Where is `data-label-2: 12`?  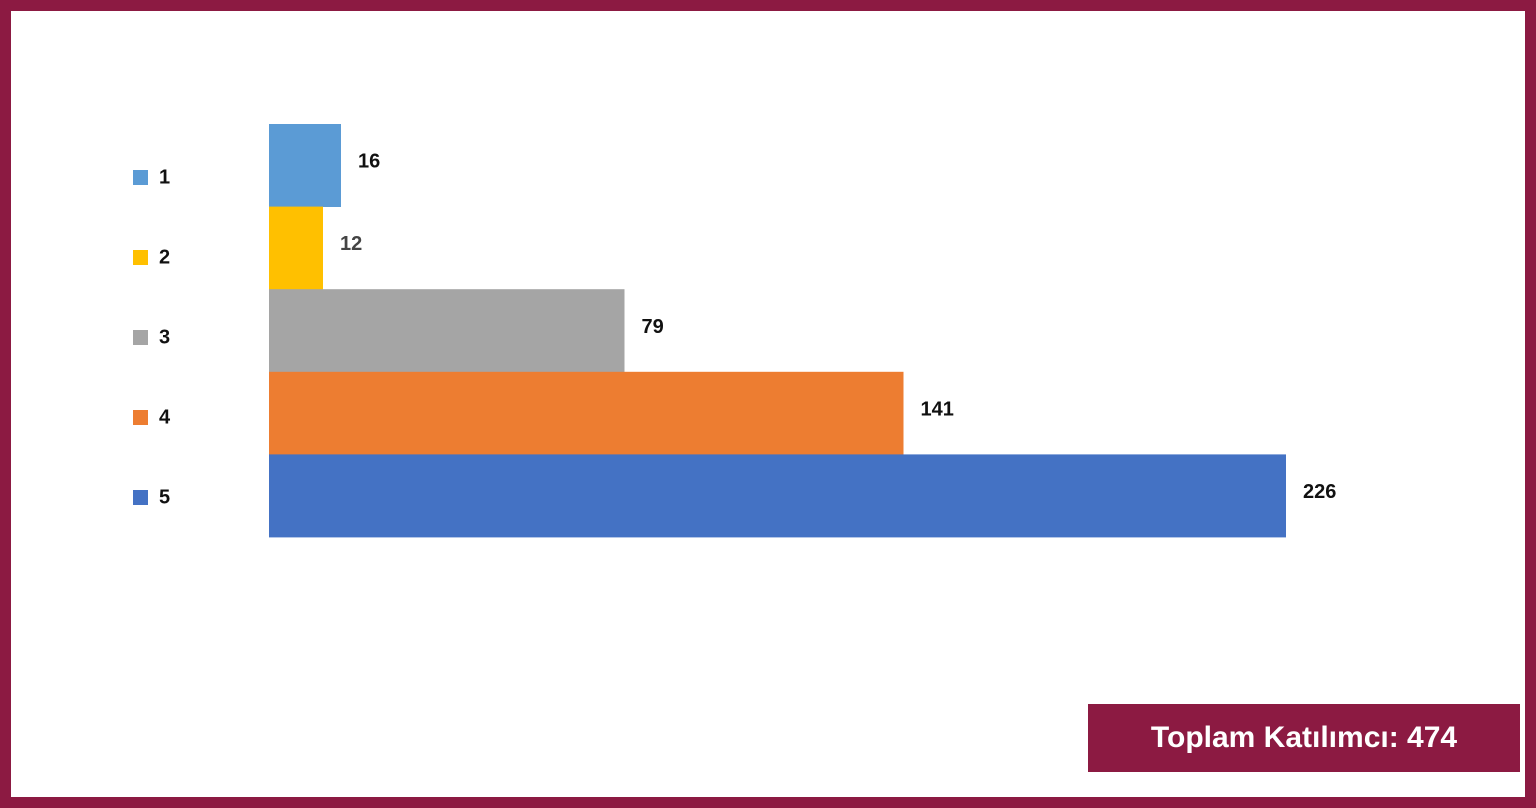 data-label-2: 12 is located at coordinates (351, 244).